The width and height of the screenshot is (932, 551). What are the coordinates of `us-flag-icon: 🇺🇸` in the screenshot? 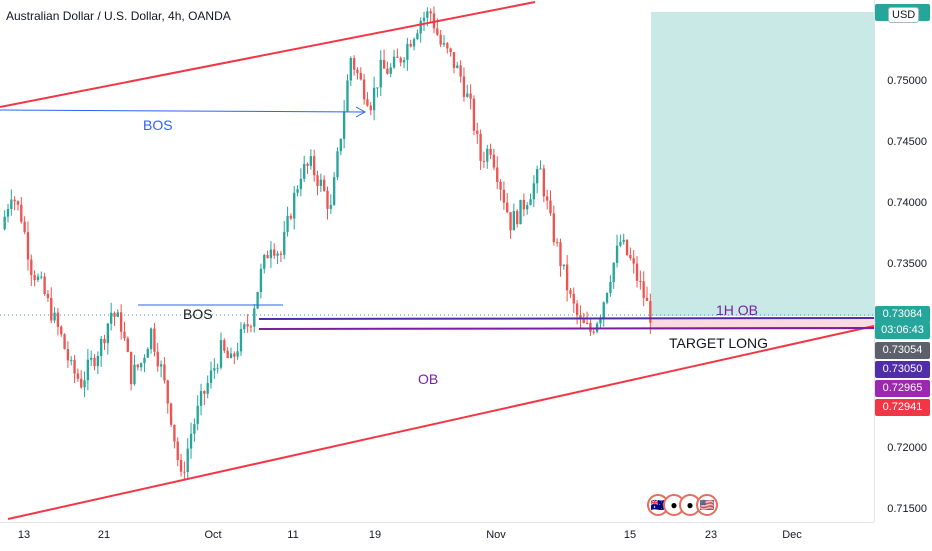 It's located at (707, 505).